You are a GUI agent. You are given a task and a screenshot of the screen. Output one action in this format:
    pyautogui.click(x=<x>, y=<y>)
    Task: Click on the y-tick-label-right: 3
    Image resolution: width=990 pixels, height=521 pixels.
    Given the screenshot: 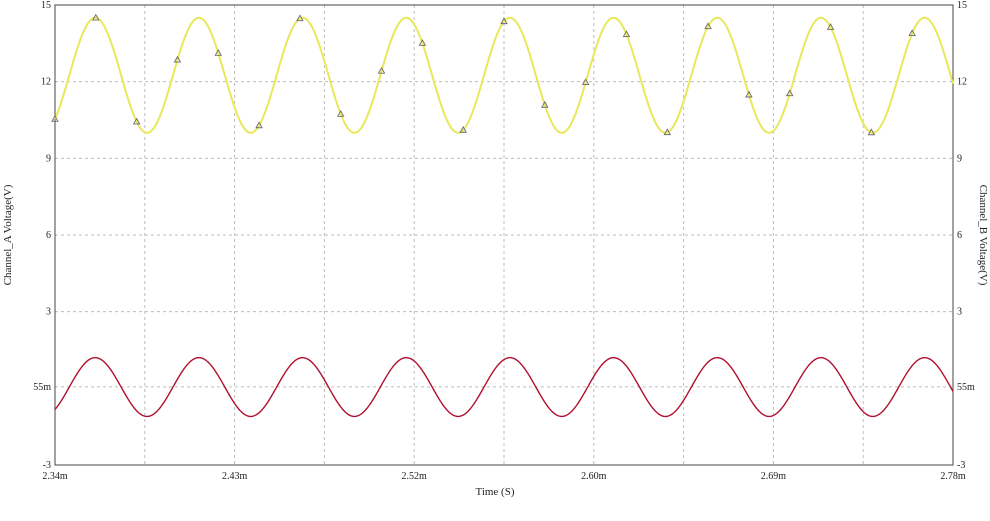 What is the action you would take?
    pyautogui.click(x=959, y=312)
    